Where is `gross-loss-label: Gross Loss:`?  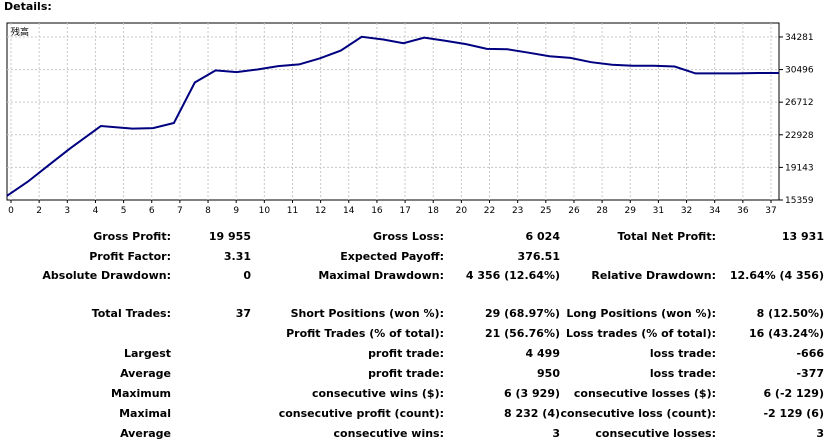 gross-loss-label: Gross Loss: is located at coordinates (408, 236).